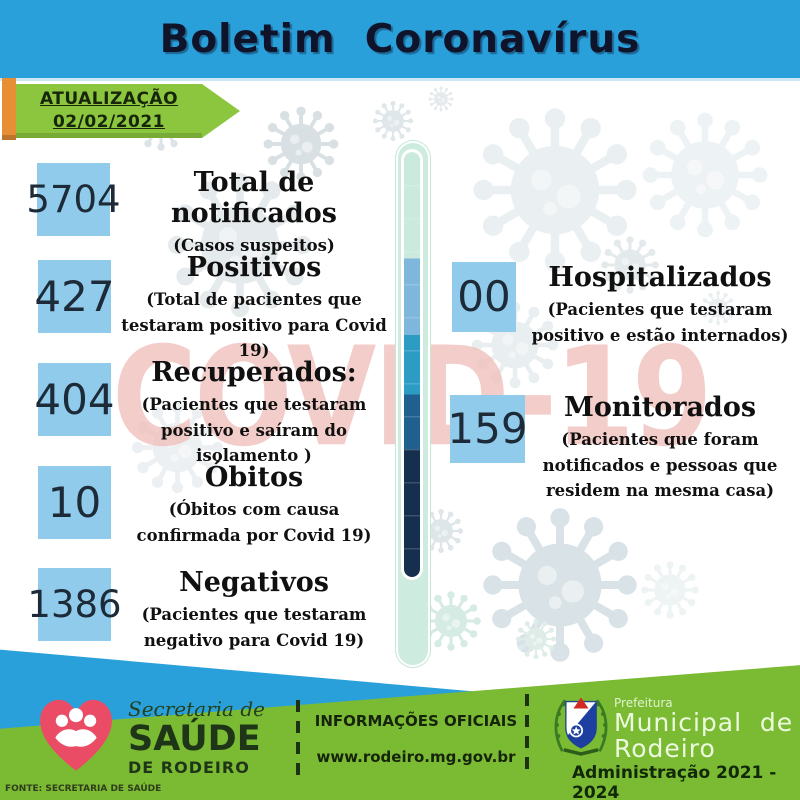 Image resolution: width=800 pixels, height=800 pixels. Describe the element at coordinates (674, 781) in the screenshot. I see `administracao-label: Administração 2021 - 2024` at that location.